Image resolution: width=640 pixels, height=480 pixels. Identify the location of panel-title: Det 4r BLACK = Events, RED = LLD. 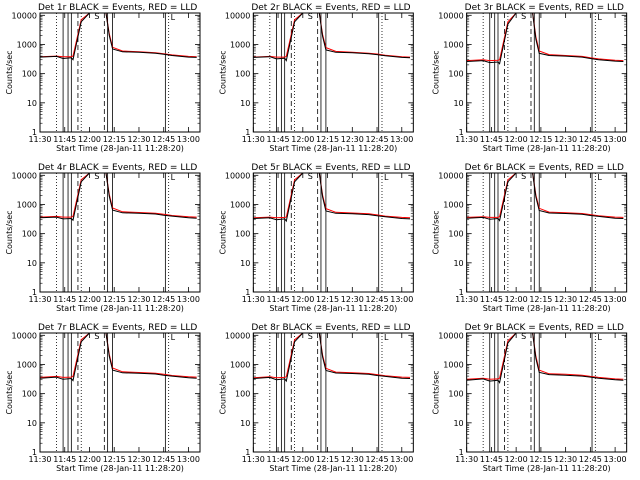
(117, 168).